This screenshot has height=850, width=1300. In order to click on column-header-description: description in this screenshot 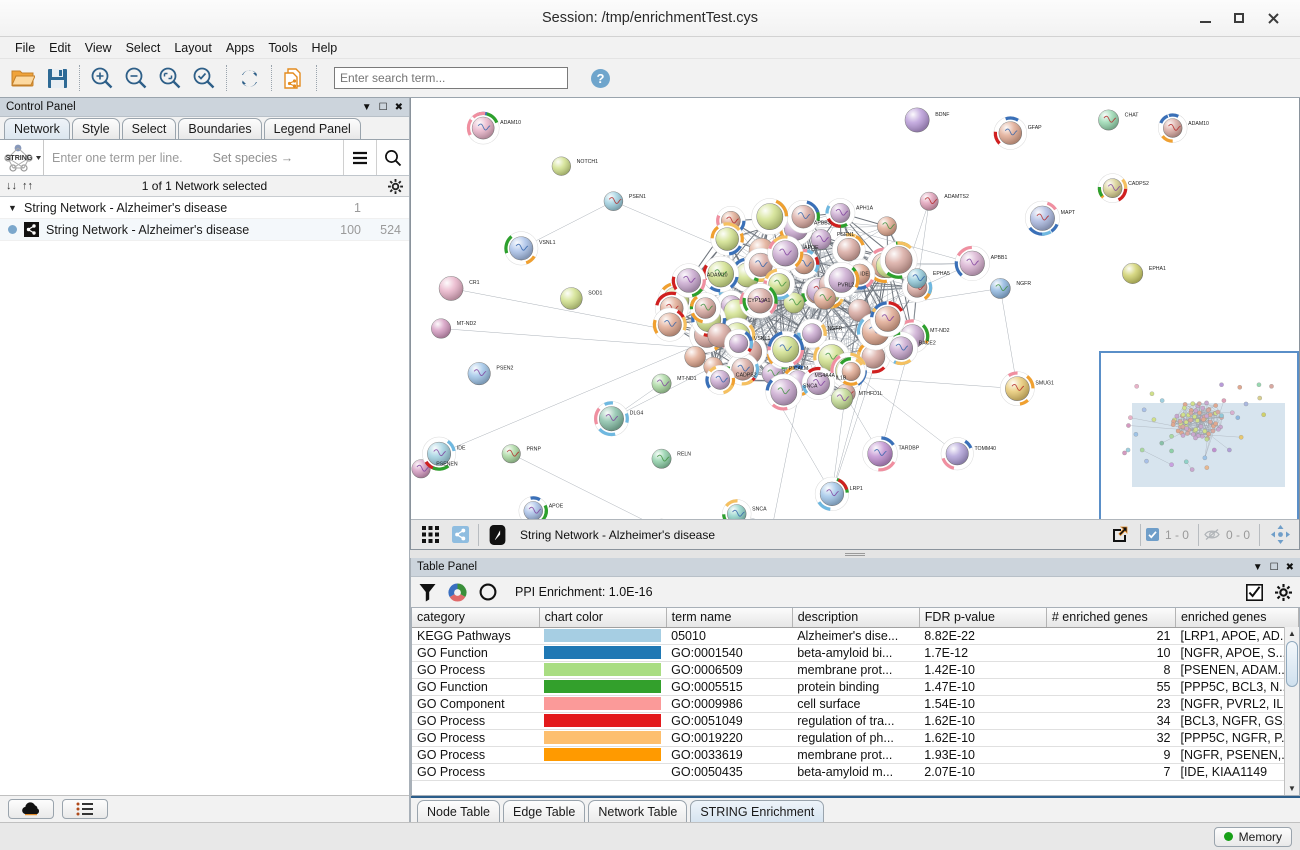, I will do `click(856, 618)`.